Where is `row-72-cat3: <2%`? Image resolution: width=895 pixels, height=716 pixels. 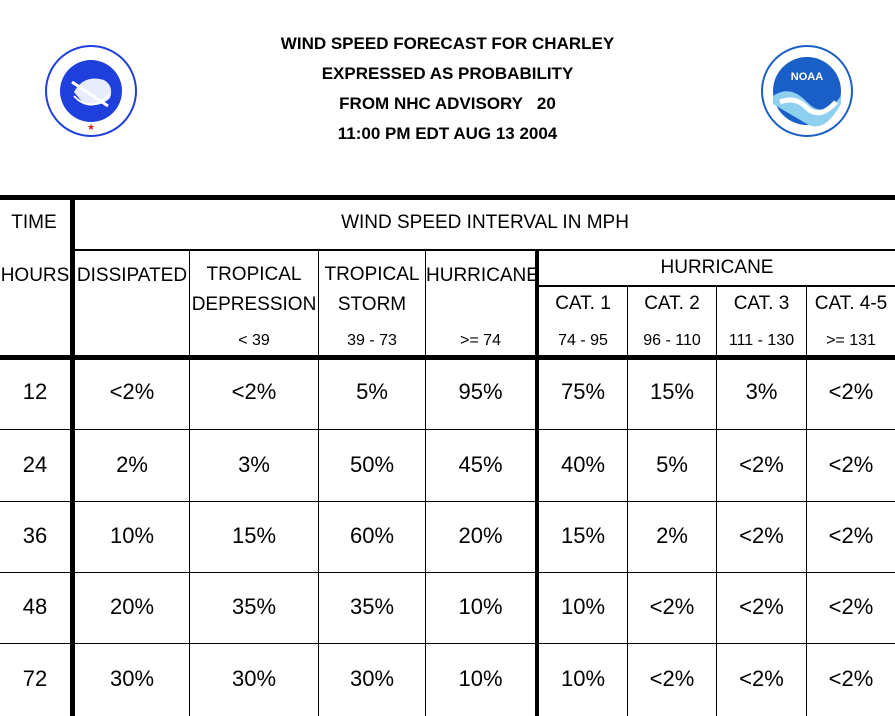
row-72-cat3: <2% is located at coordinates (761, 678).